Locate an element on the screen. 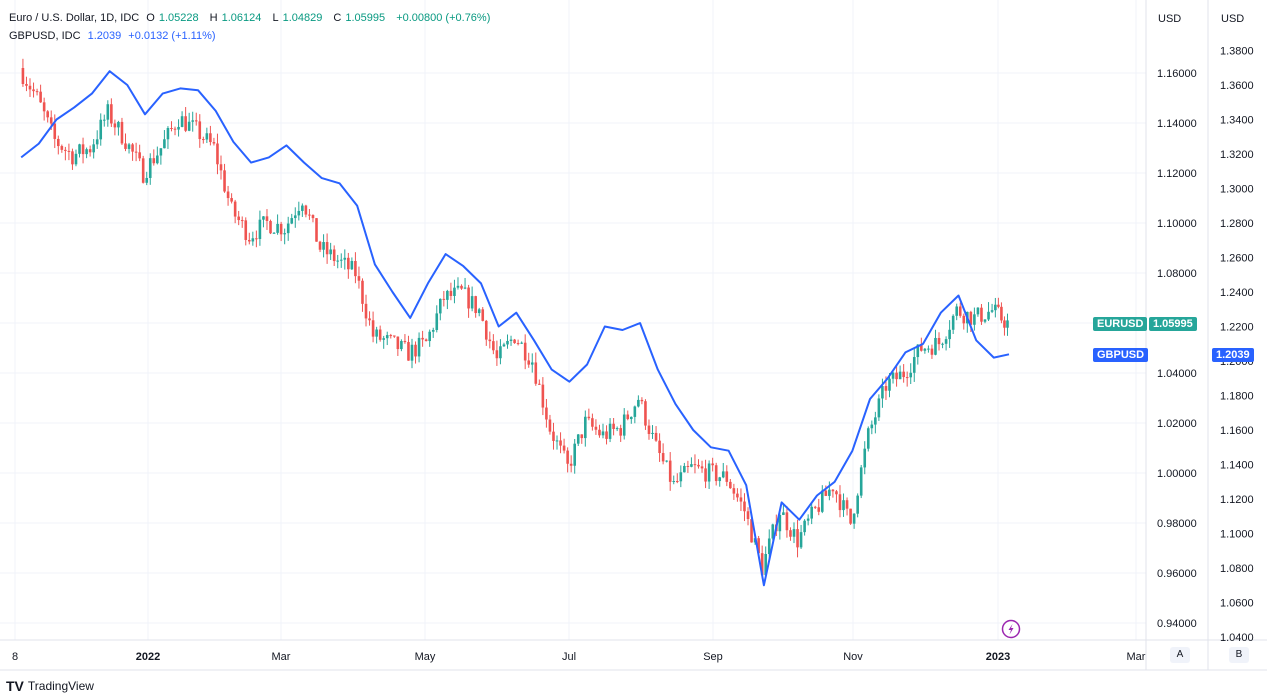 The width and height of the screenshot is (1267, 698). axis-b-tick-label: 1.1600 is located at coordinates (1237, 431).